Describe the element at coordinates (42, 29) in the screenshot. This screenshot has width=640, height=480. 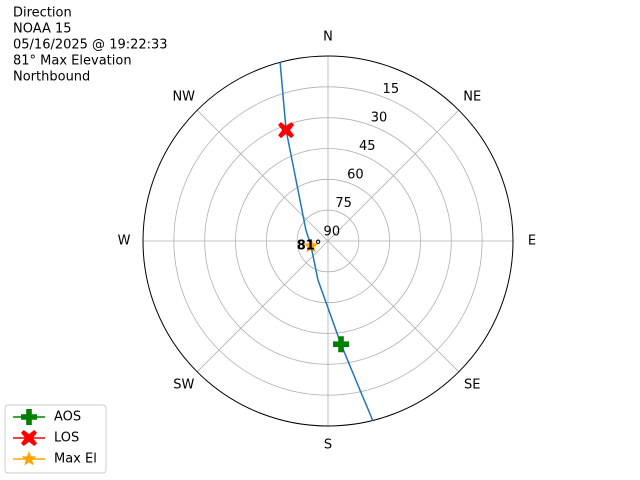
I see `title-line: NOAA 15` at that location.